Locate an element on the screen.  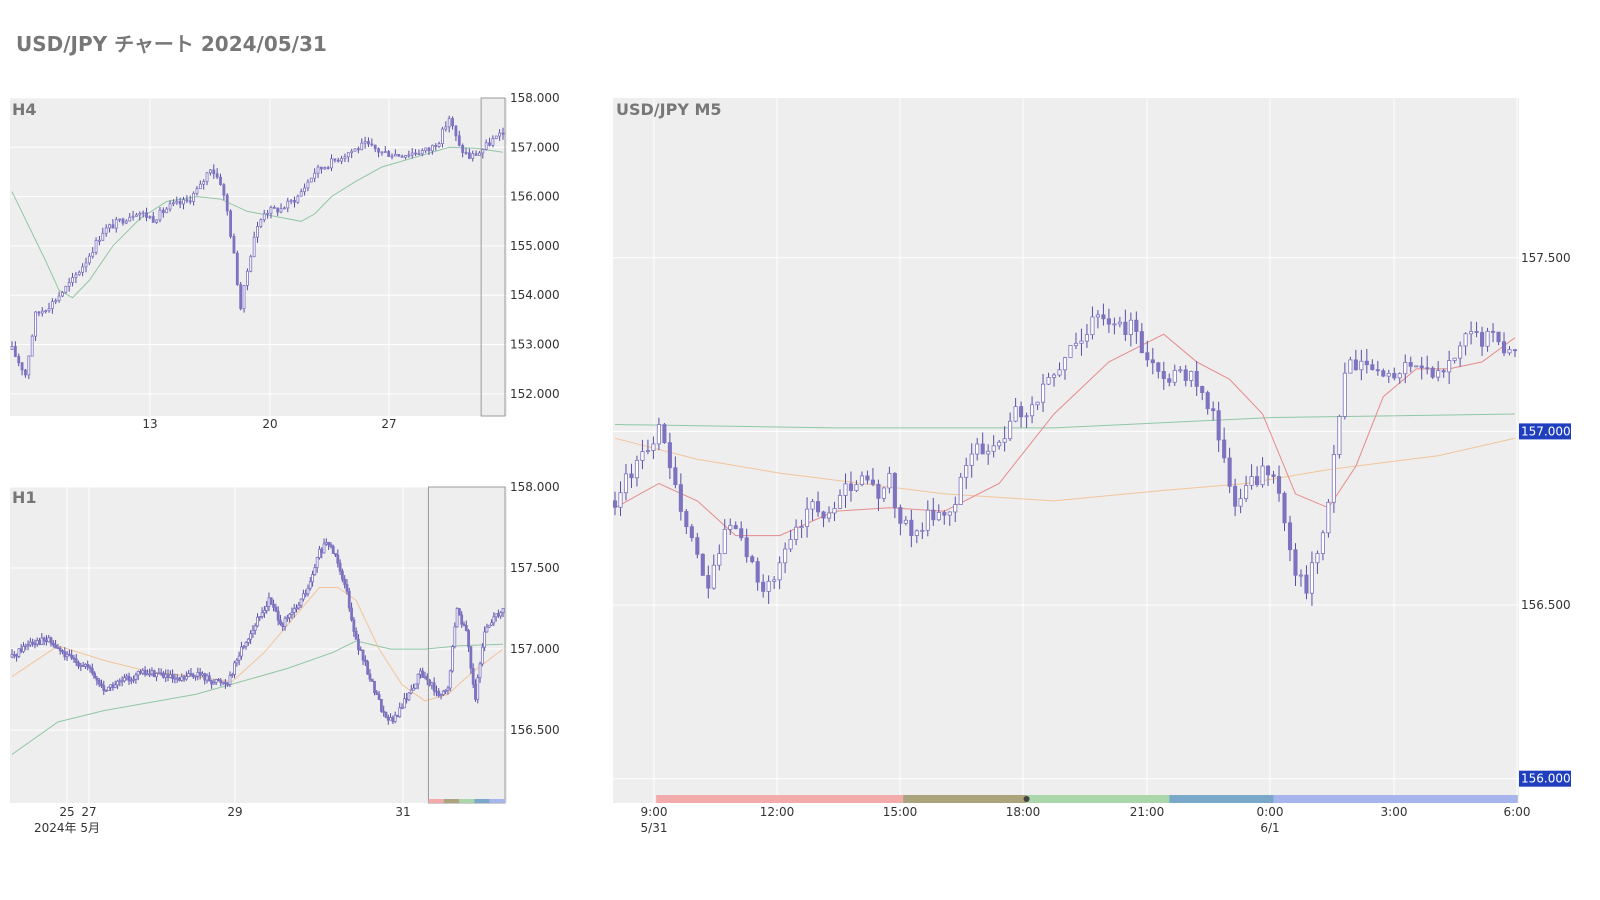
m5-session-bar is located at coordinates (1395, 799).